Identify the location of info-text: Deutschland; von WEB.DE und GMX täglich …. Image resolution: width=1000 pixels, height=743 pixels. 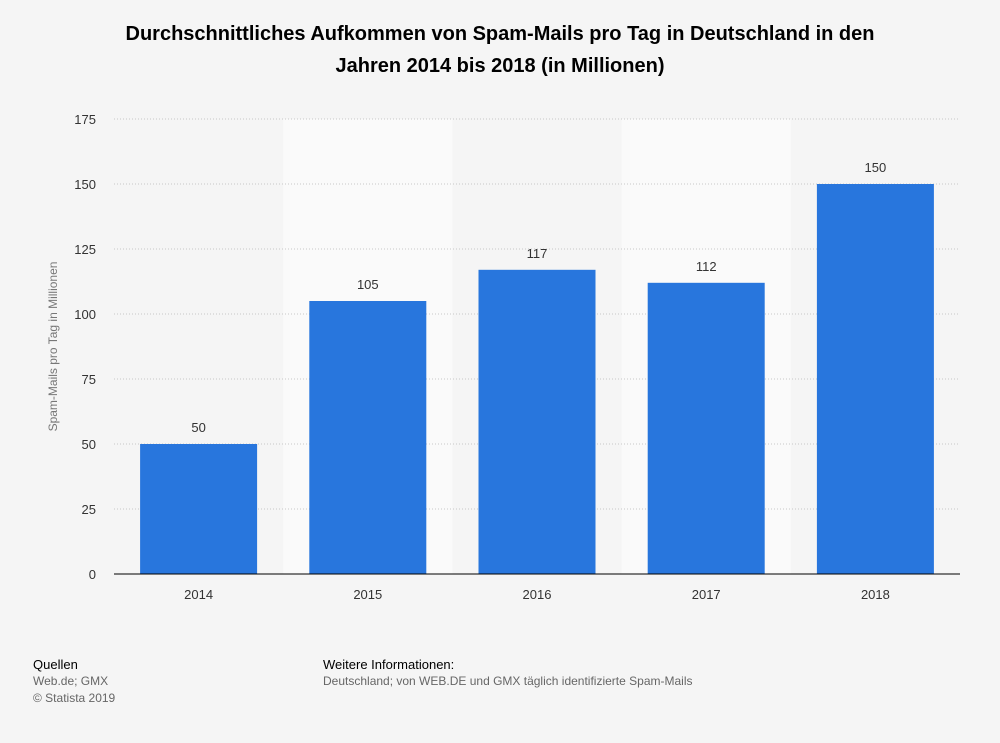
(508, 681).